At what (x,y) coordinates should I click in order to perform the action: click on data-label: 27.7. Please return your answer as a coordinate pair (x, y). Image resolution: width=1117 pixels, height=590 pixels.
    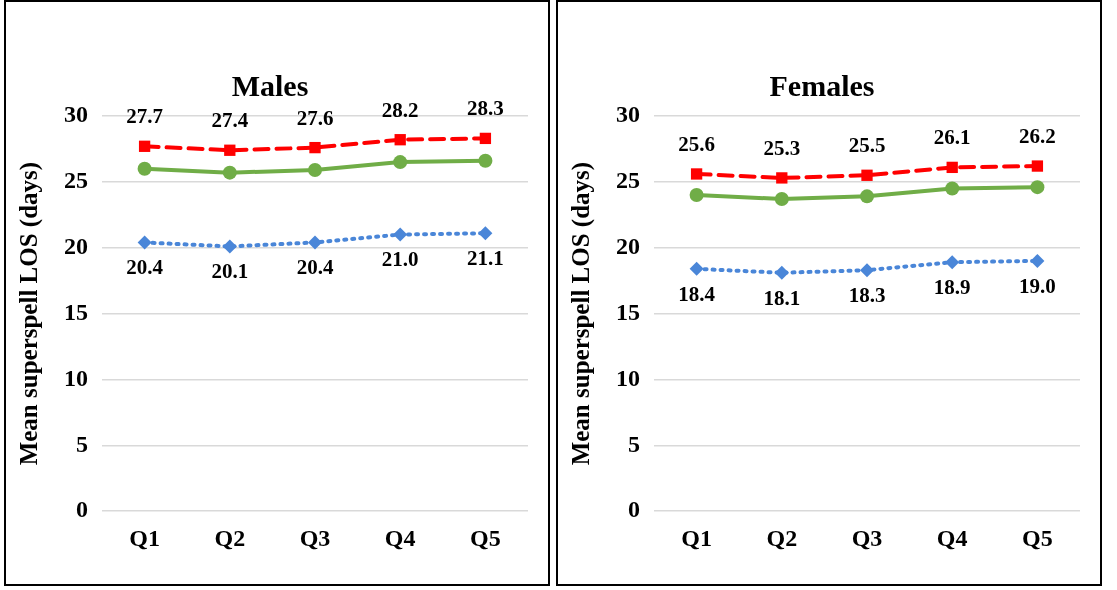
    Looking at the image, I should click on (144, 116).